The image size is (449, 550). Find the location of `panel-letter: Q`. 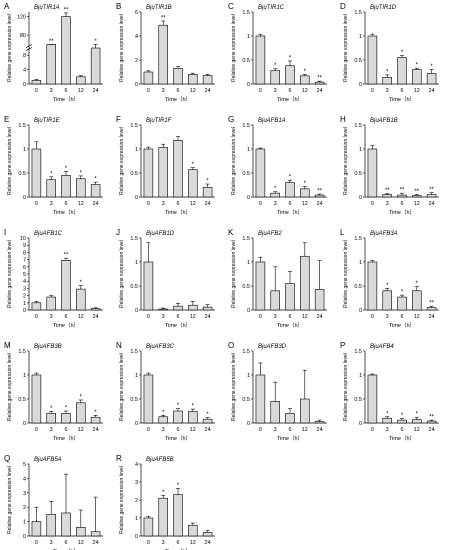

panel-letter: Q is located at coordinates (7, 458).